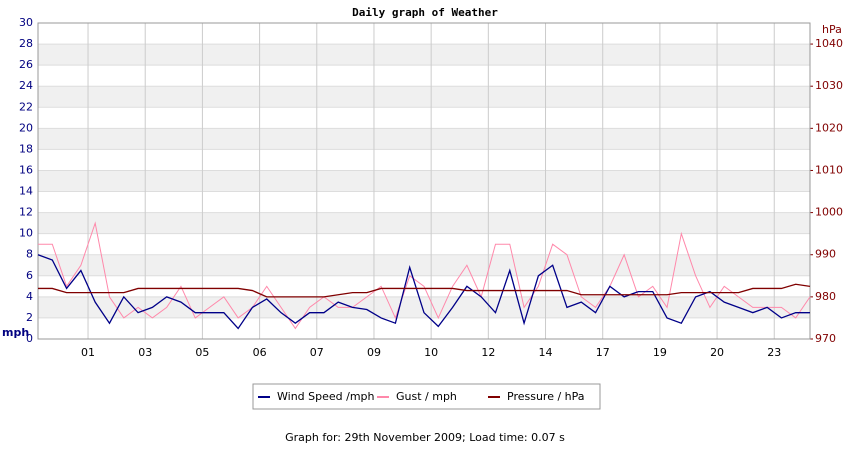 This screenshot has height=454, width=850. I want to click on y-tick-label: 30, so click(26, 22).